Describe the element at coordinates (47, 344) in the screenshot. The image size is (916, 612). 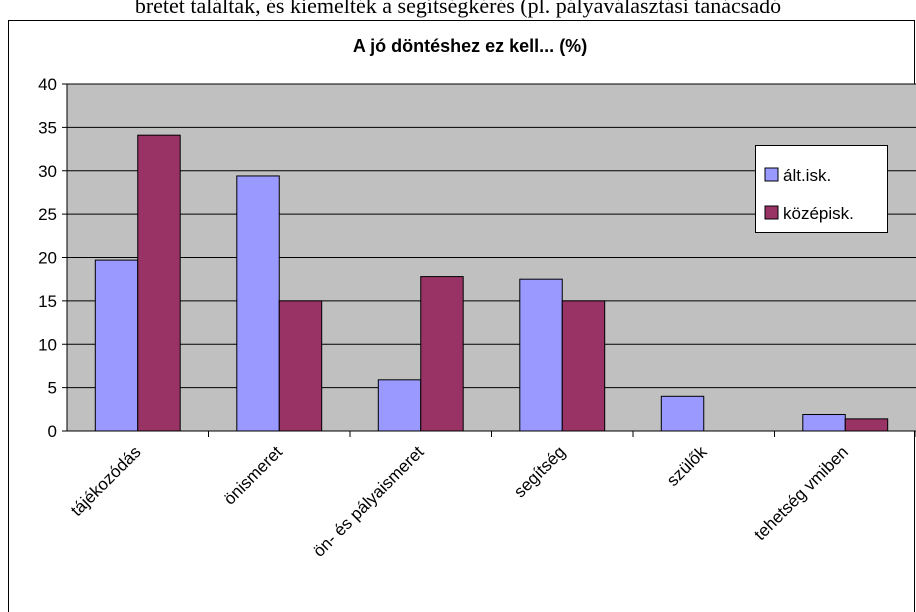
I see `y-tick-label: 10` at that location.